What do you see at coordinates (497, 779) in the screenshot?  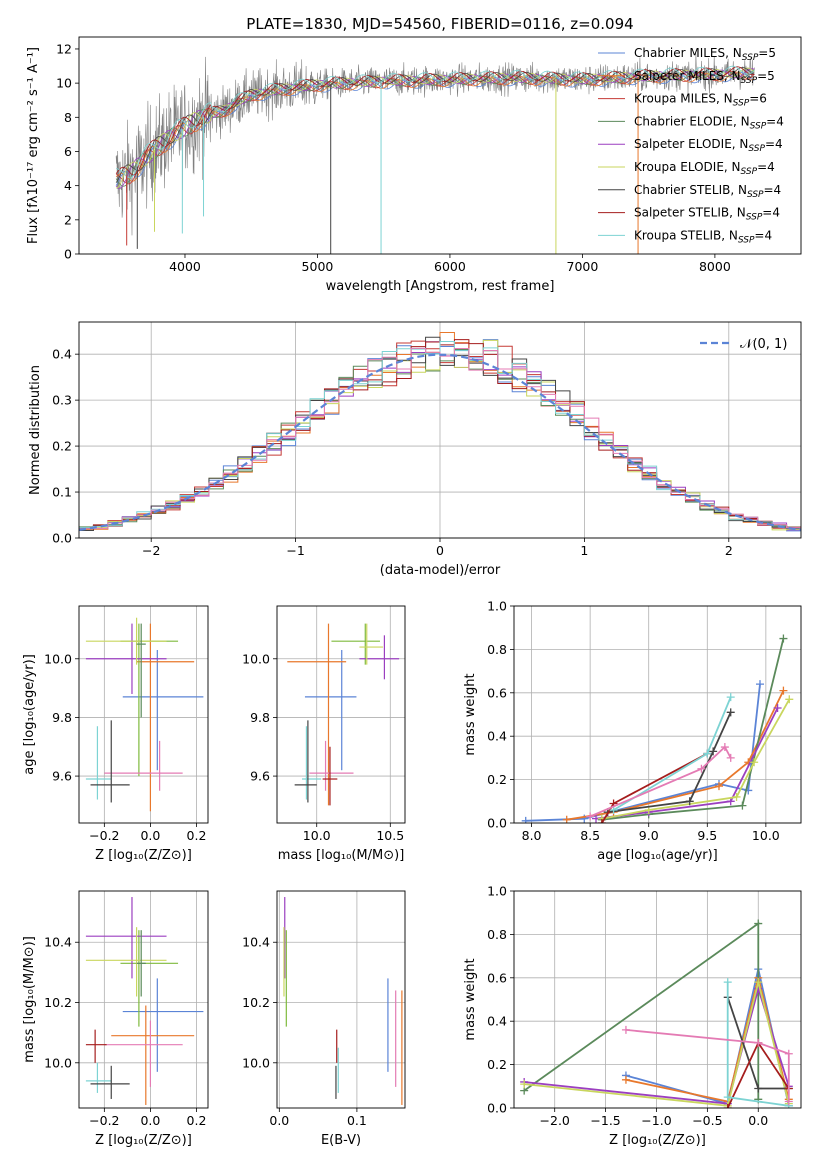 I see `weight_vs_age-ytick-label: 0.2` at bounding box center [497, 779].